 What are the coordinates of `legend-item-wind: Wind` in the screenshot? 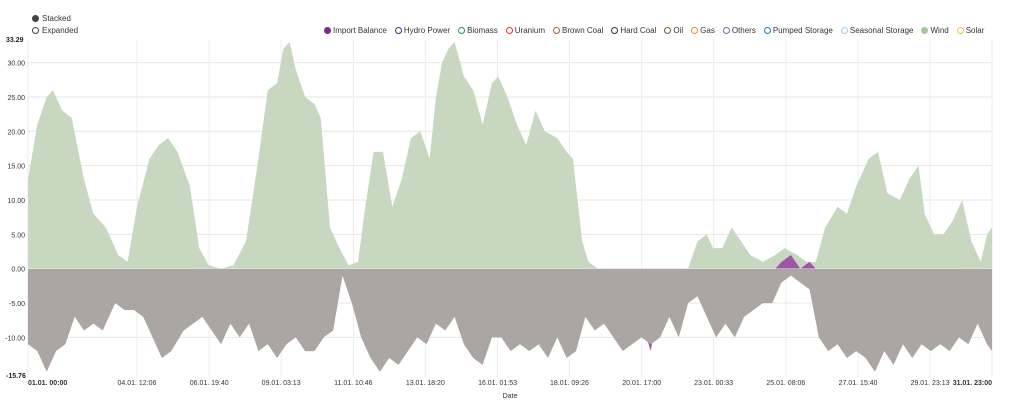 It's located at (935, 30).